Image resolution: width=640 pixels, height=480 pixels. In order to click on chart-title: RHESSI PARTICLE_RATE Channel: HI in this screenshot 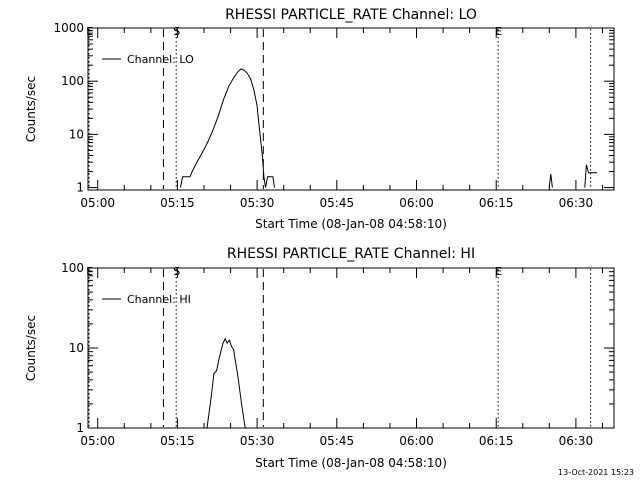, I will do `click(351, 254)`.